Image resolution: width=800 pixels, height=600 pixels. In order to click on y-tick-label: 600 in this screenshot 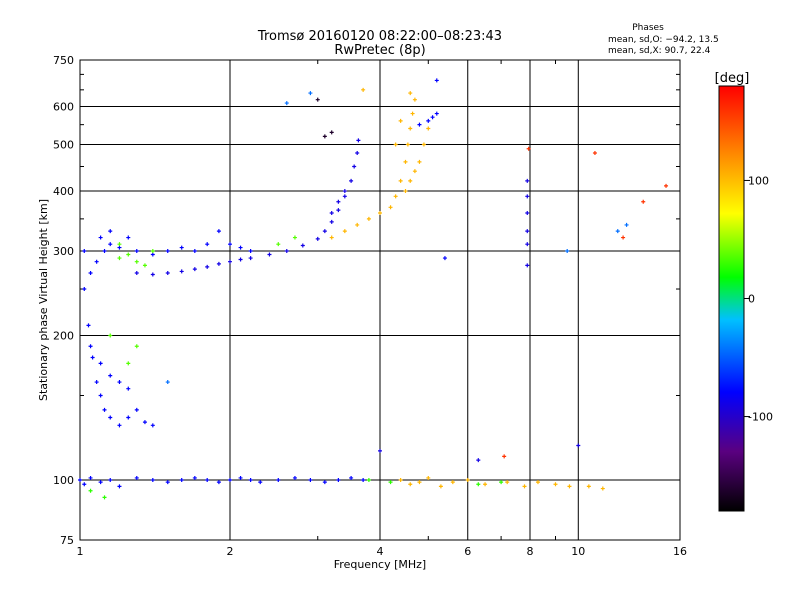, I will do `click(63, 107)`.